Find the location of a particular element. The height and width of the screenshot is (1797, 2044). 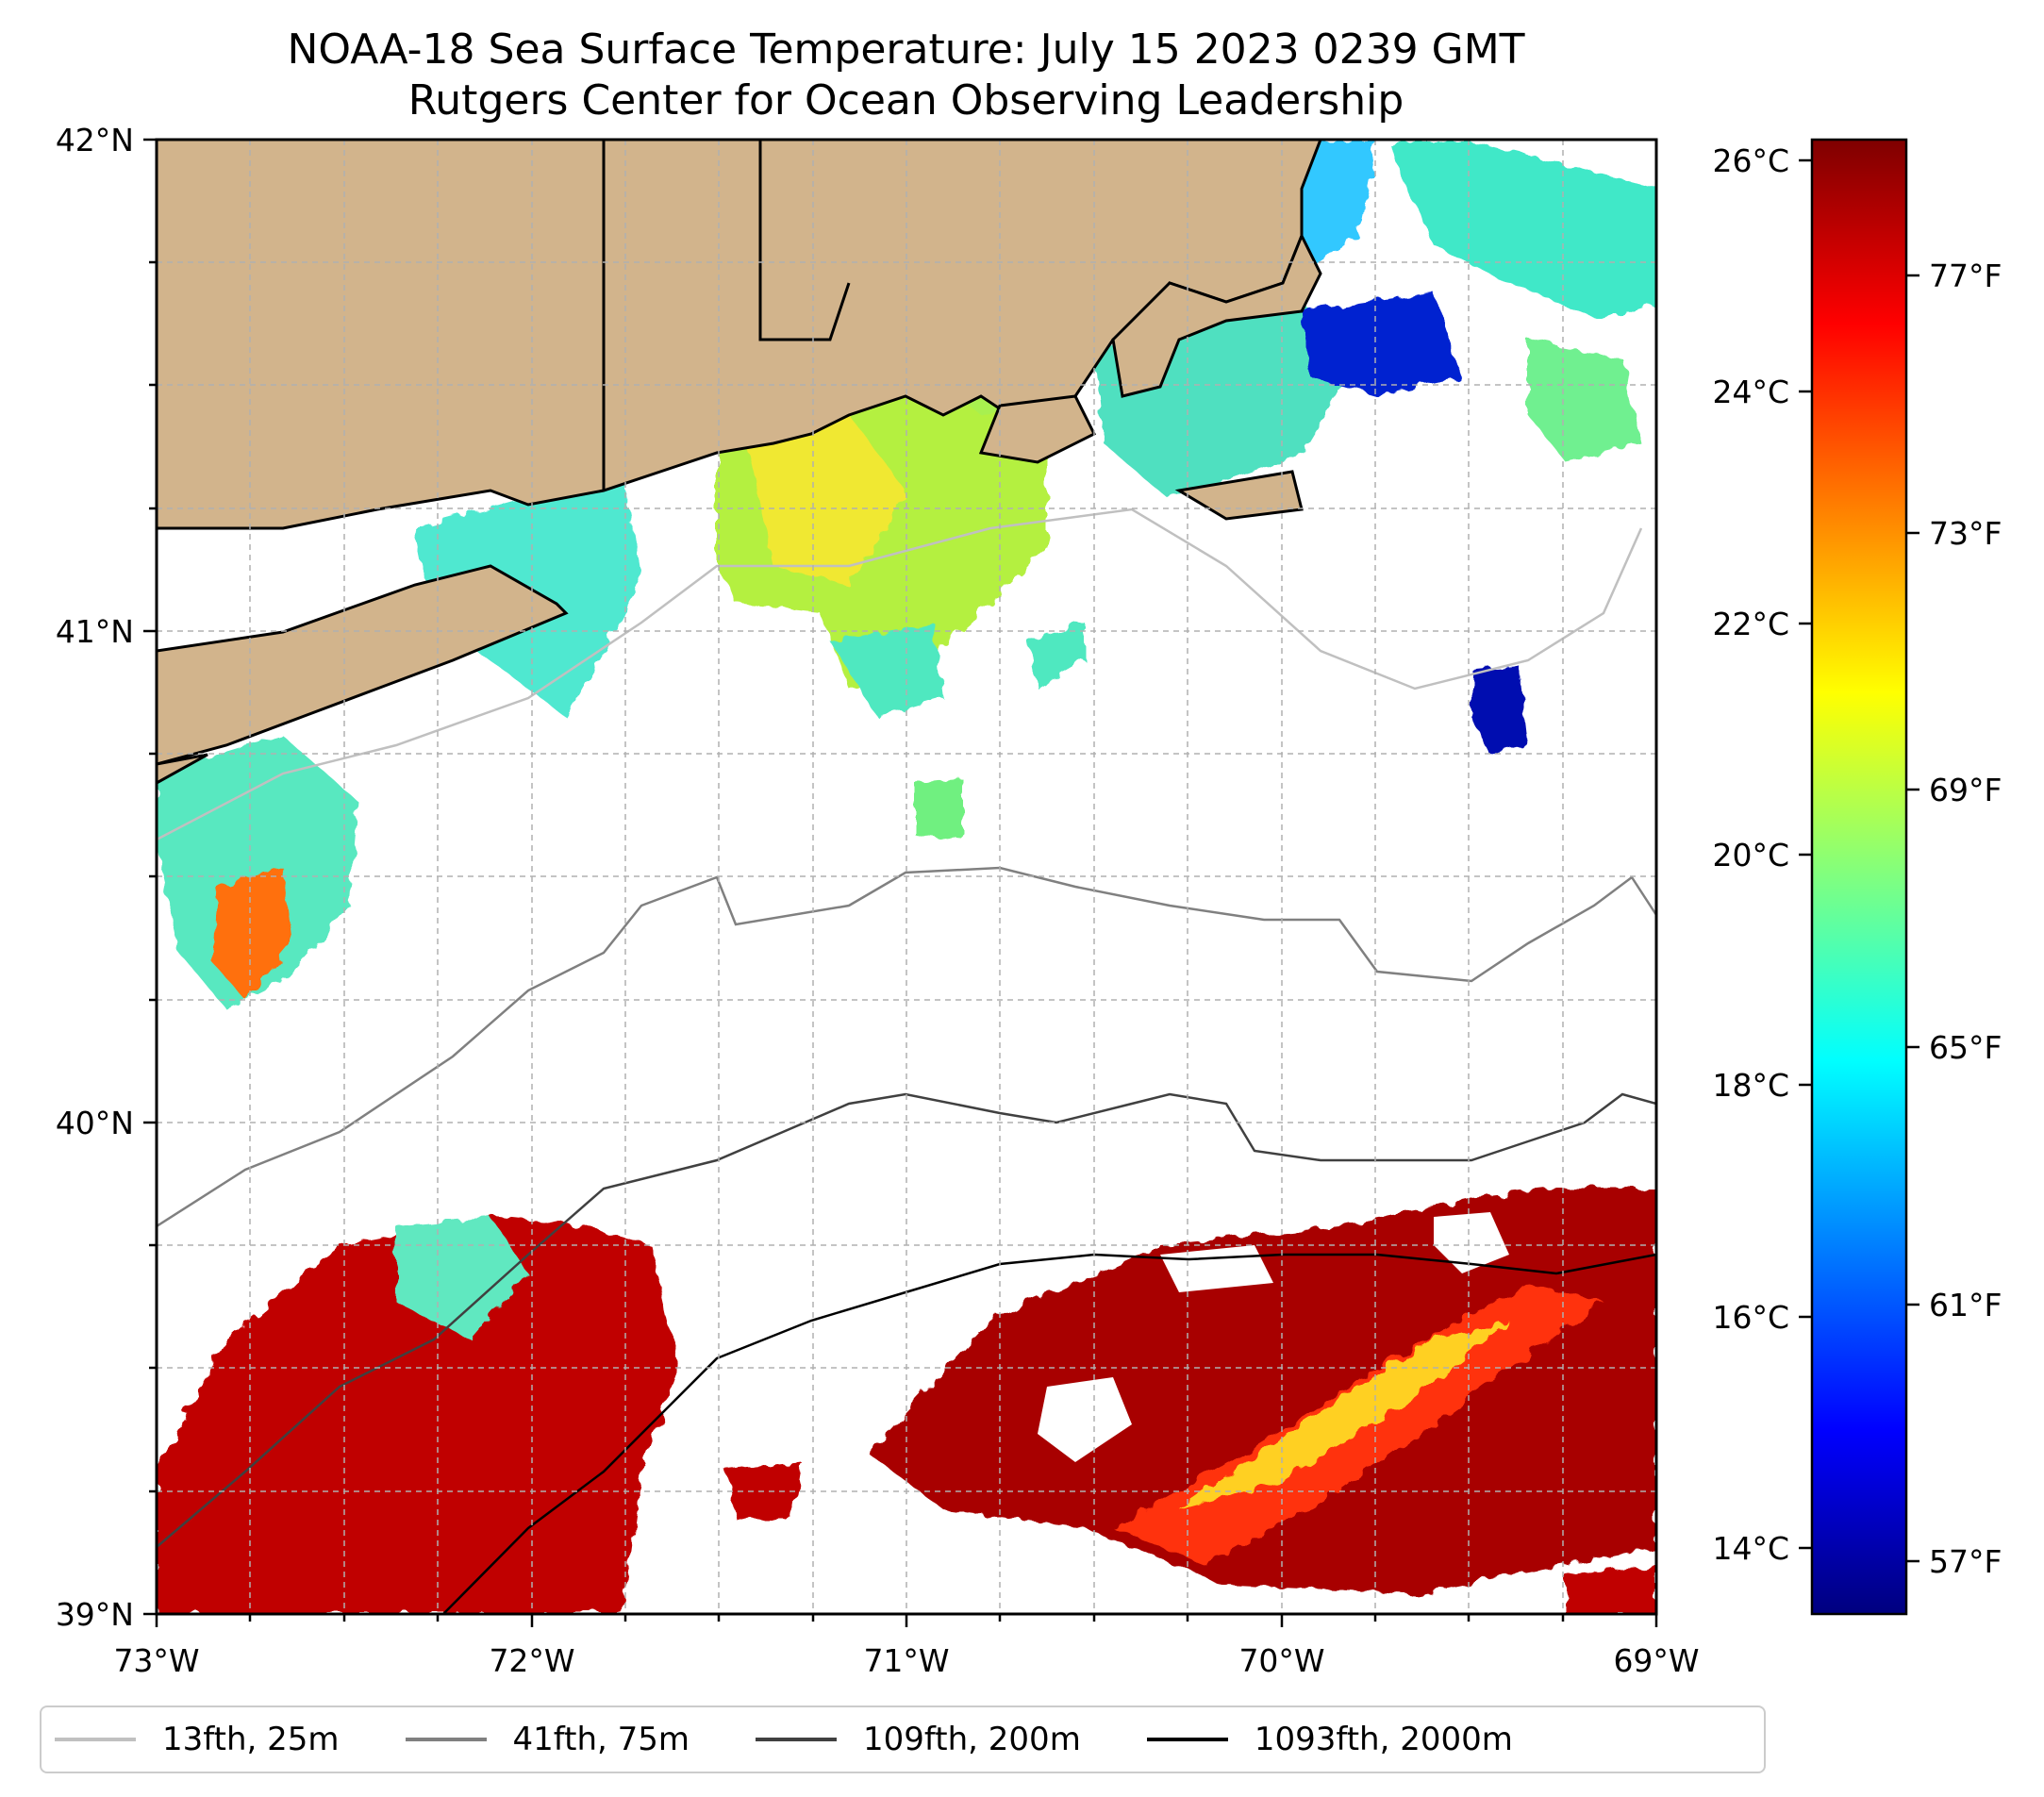

sst-warm-main is located at coordinates (1262, 1391).